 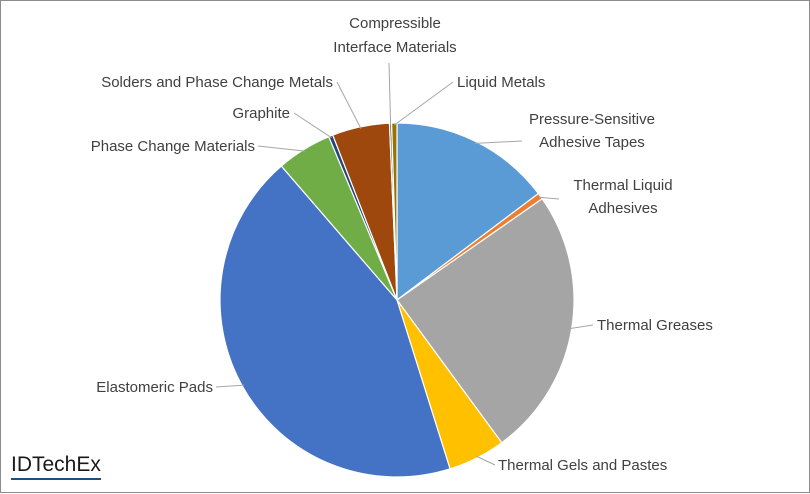 What do you see at coordinates (592, 119) in the screenshot?
I see `label-pressure-sensitive-line1: Pressure-Sensitive` at bounding box center [592, 119].